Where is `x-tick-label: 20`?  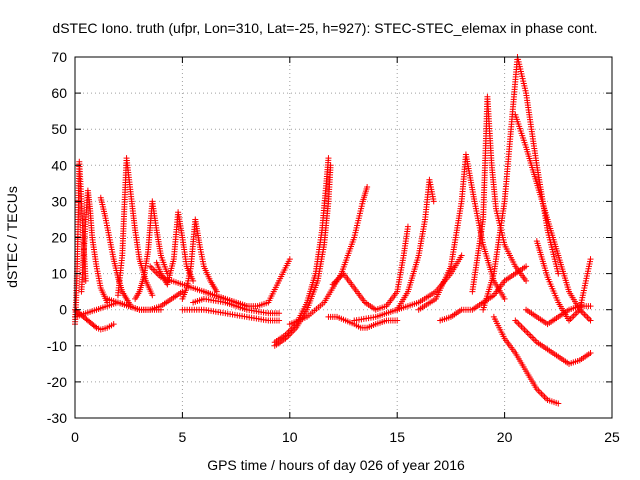
x-tick-label: 20 is located at coordinates (505, 437).